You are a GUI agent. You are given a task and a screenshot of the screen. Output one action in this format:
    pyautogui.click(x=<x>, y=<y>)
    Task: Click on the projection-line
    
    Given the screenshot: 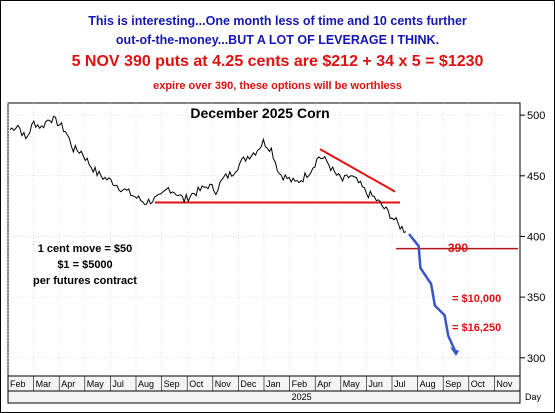 What is the action you would take?
    pyautogui.click(x=433, y=293)
    